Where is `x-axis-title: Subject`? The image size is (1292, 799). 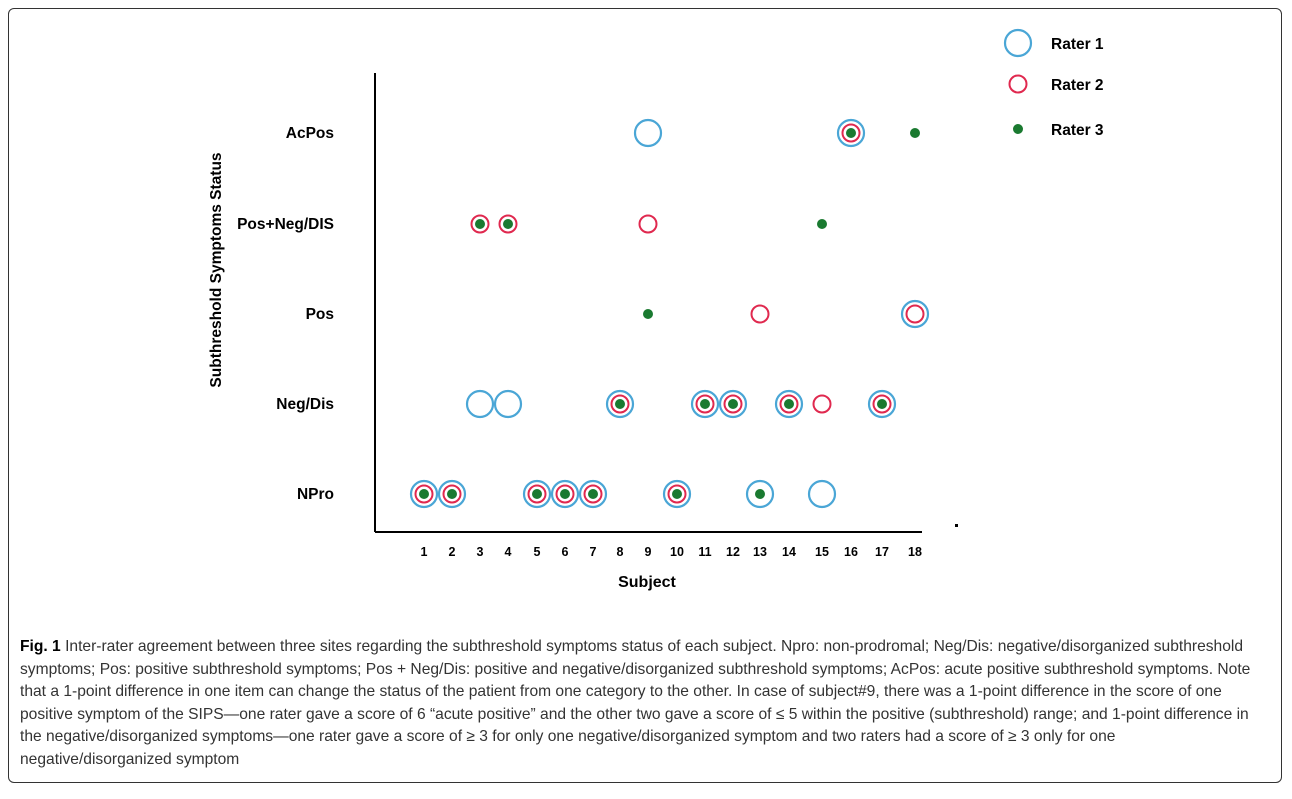 x-axis-title: Subject is located at coordinates (647, 582).